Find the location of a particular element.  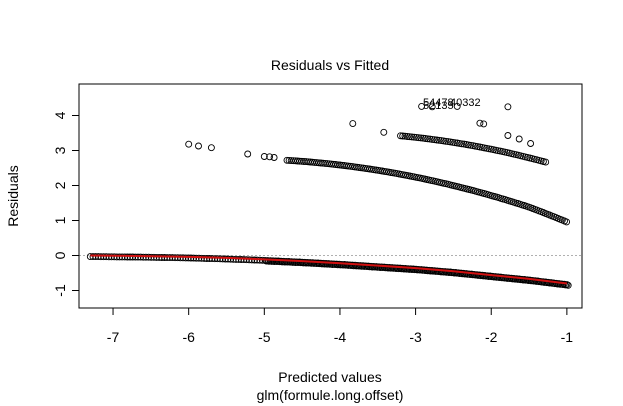

y-tick-label: 1 is located at coordinates (60, 220).